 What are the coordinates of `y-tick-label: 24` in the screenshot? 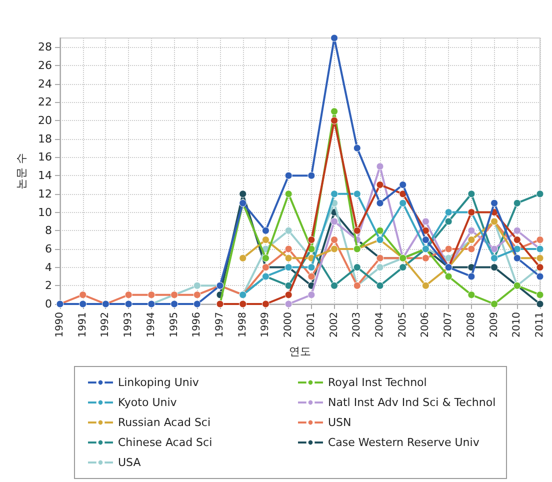 It's located at (45, 83).